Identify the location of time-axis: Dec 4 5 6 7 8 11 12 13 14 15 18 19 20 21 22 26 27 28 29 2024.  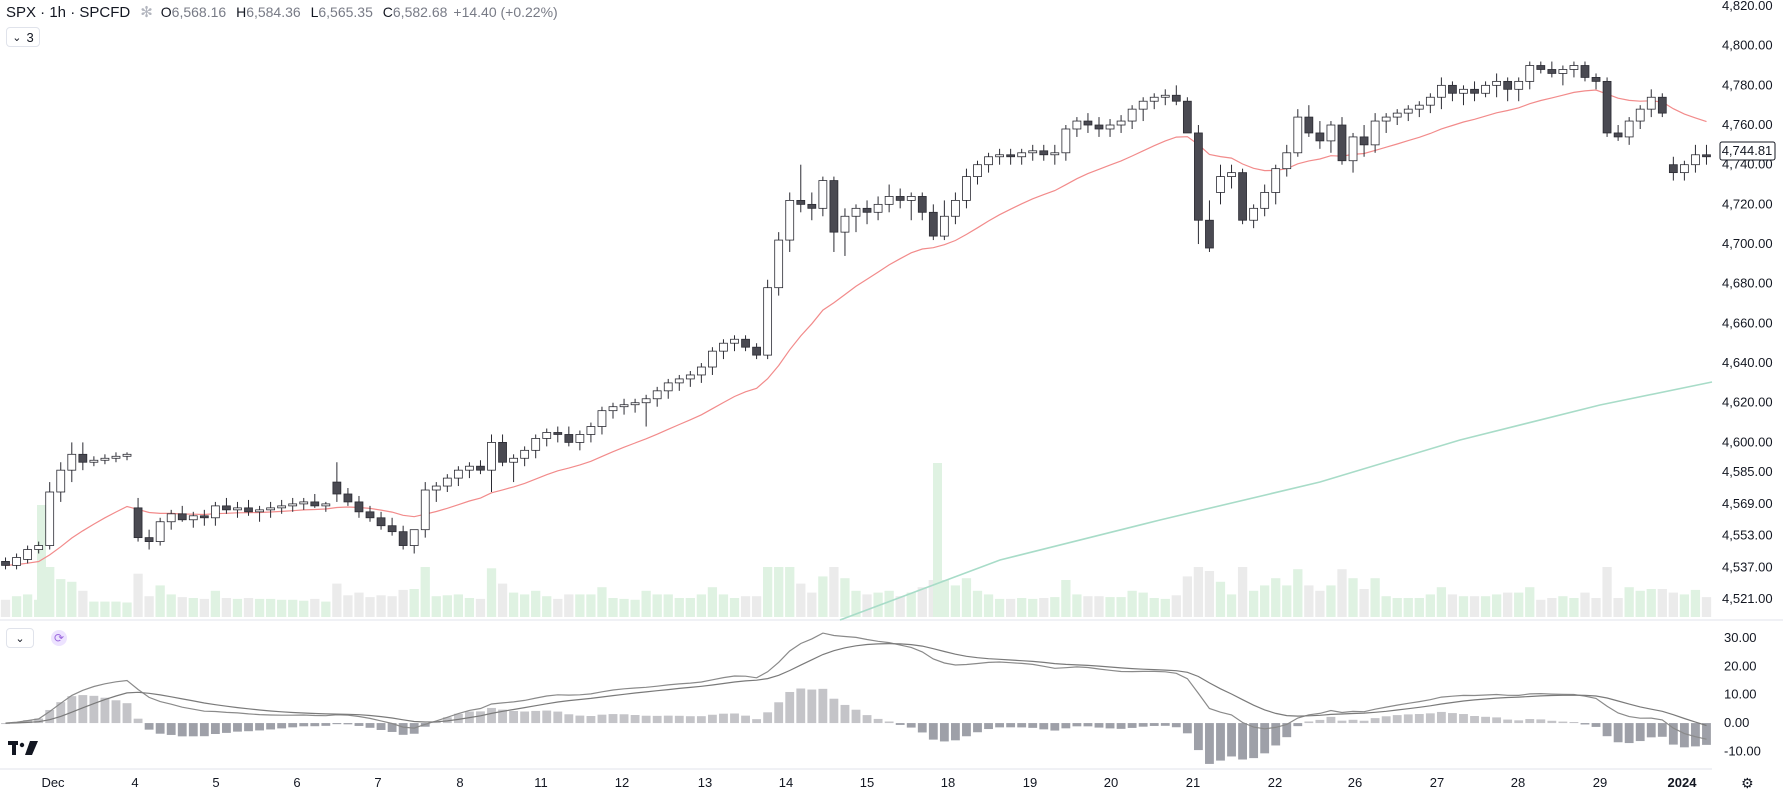
(869, 782).